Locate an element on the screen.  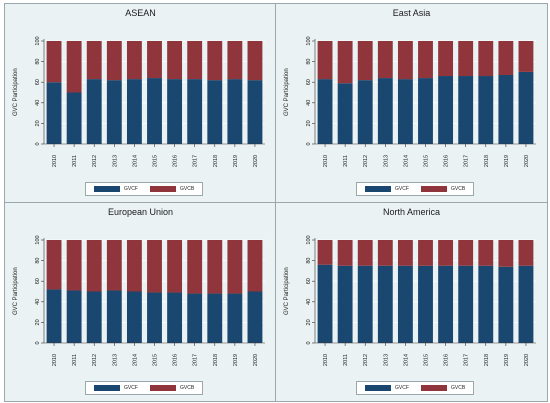
y-tick-label: 80 is located at coordinates (38, 62).